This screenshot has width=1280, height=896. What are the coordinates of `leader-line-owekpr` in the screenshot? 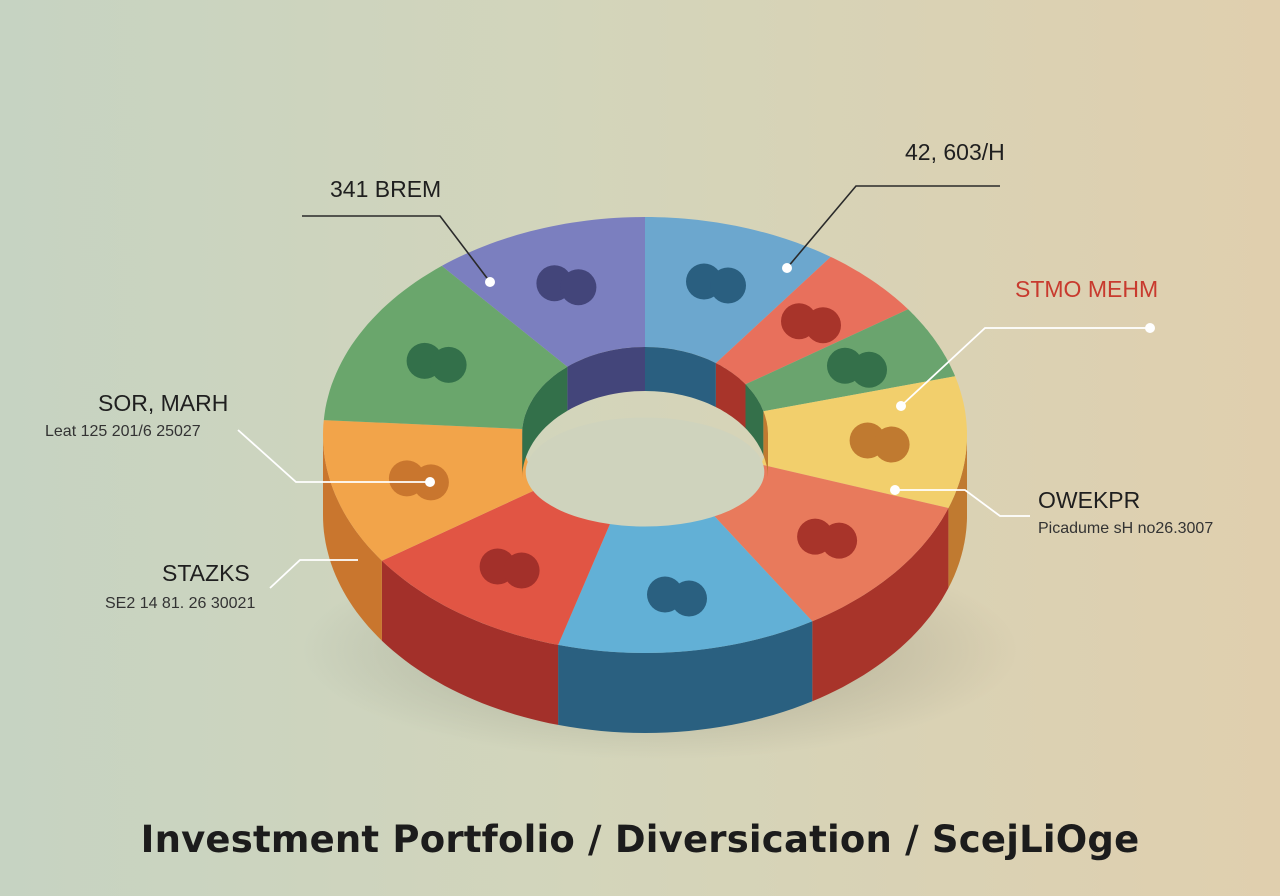 It's located at (962, 503).